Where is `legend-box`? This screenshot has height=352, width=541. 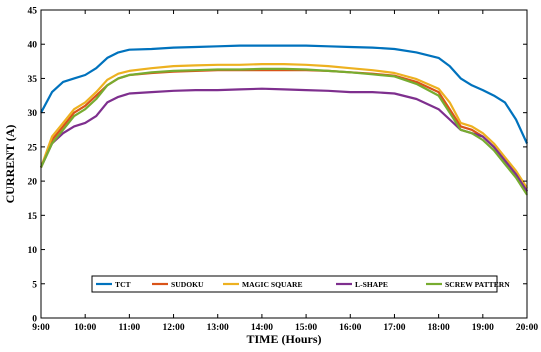 legend-box is located at coordinates (294, 284).